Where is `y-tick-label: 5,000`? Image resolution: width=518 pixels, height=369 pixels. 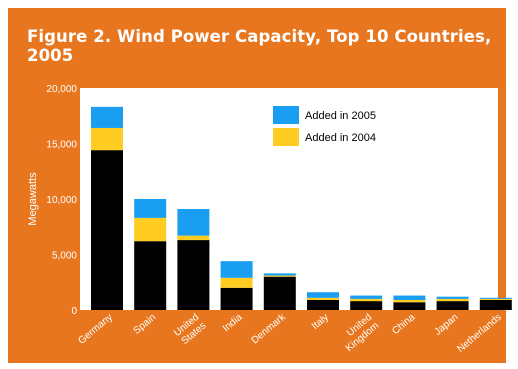 y-tick-label: 5,000 is located at coordinates (64, 256).